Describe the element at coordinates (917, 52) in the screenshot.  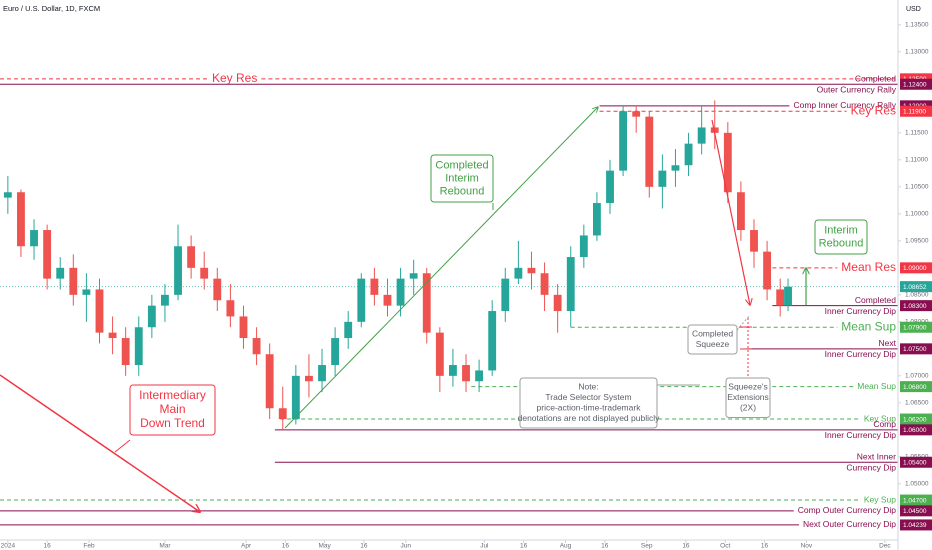
I see `y-tick-label: 1.13000` at that location.